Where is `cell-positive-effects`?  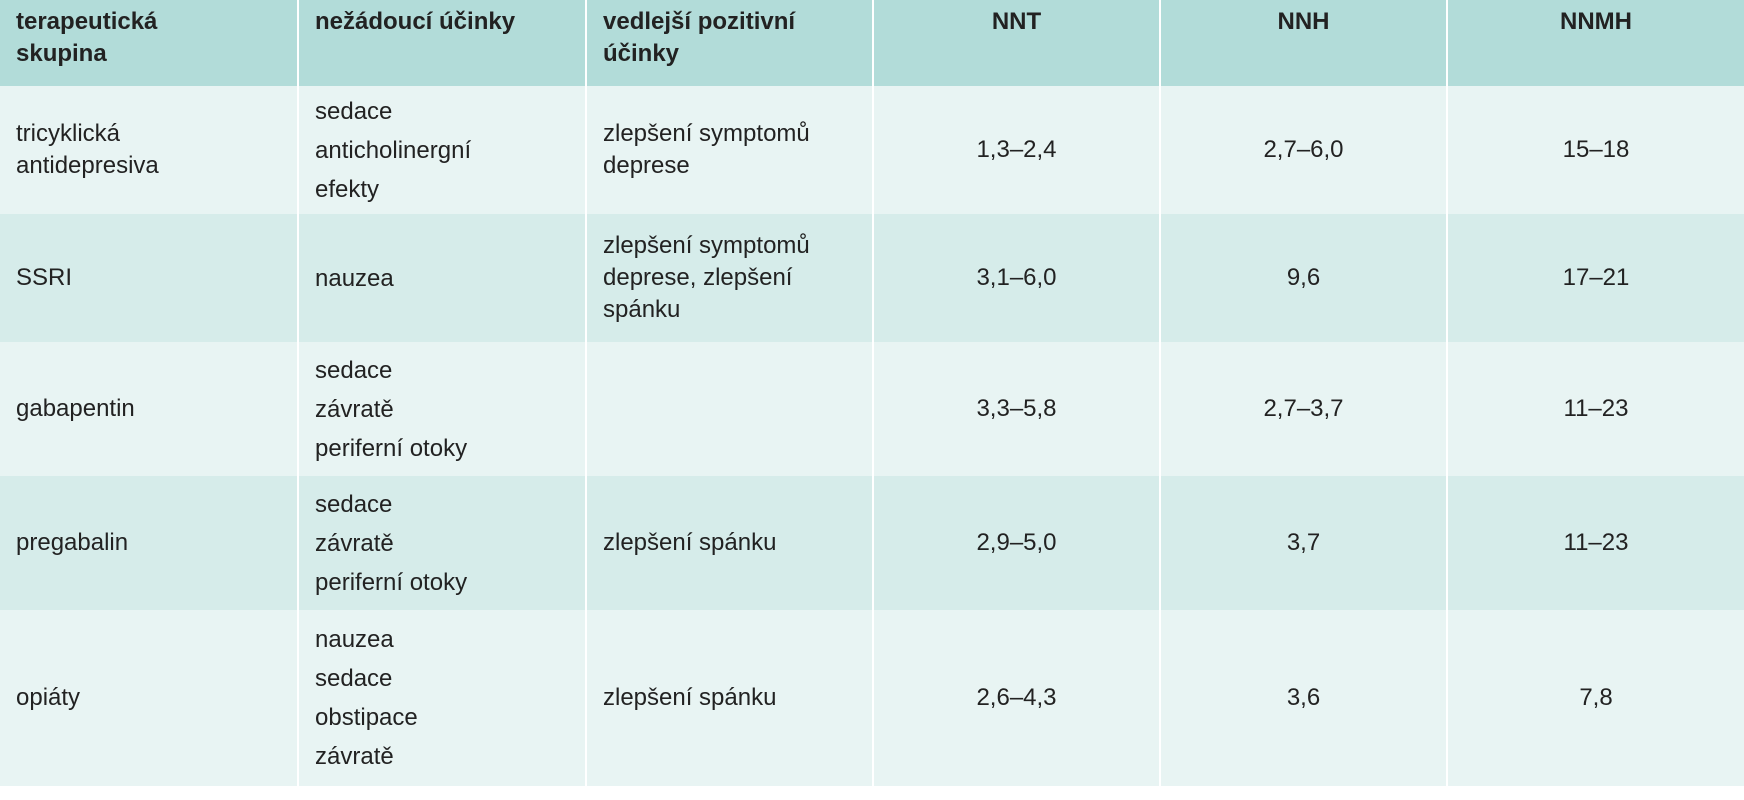
cell-positive-effects is located at coordinates (730, 409).